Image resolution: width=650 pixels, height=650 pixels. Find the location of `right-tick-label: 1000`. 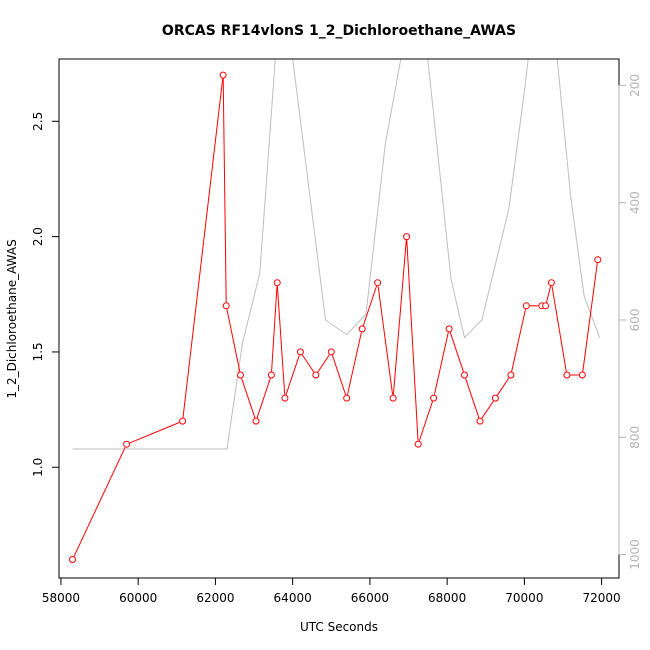

right-tick-label: 1000 is located at coordinates (635, 554).